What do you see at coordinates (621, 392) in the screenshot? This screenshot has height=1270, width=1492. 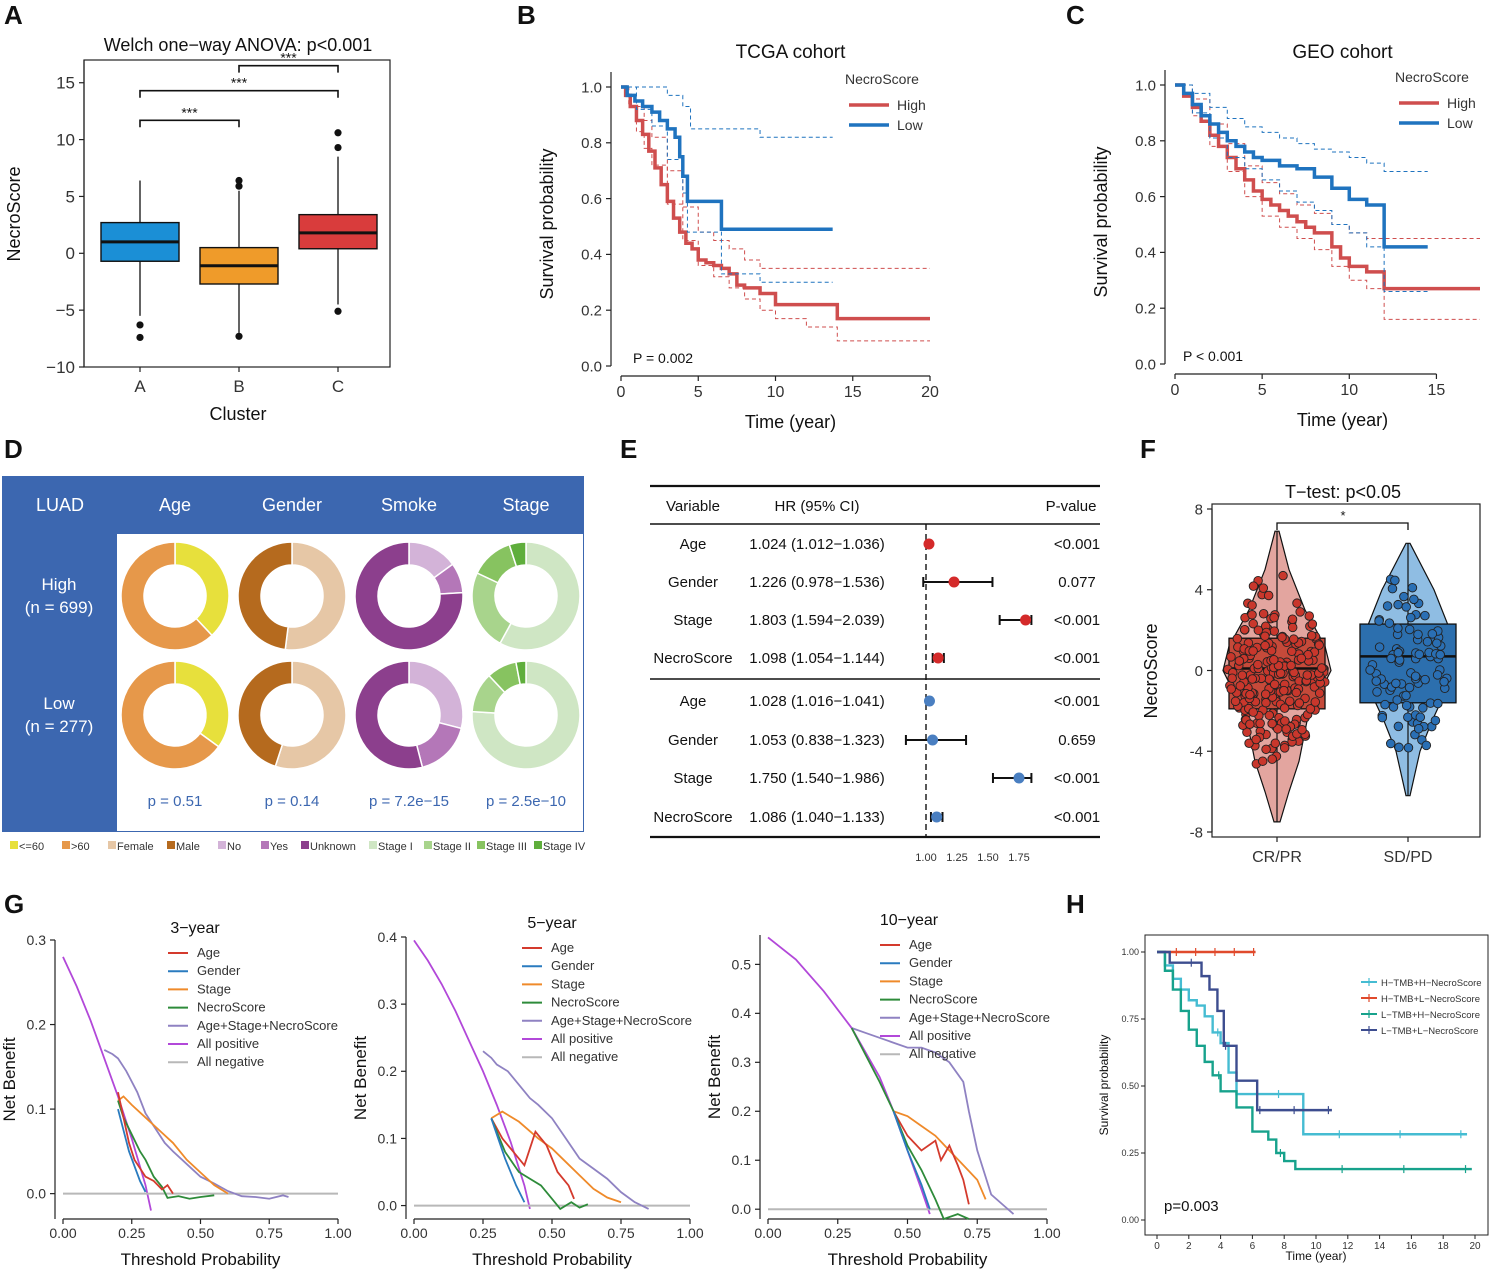 I see `x-axis-tick-label: 0` at bounding box center [621, 392].